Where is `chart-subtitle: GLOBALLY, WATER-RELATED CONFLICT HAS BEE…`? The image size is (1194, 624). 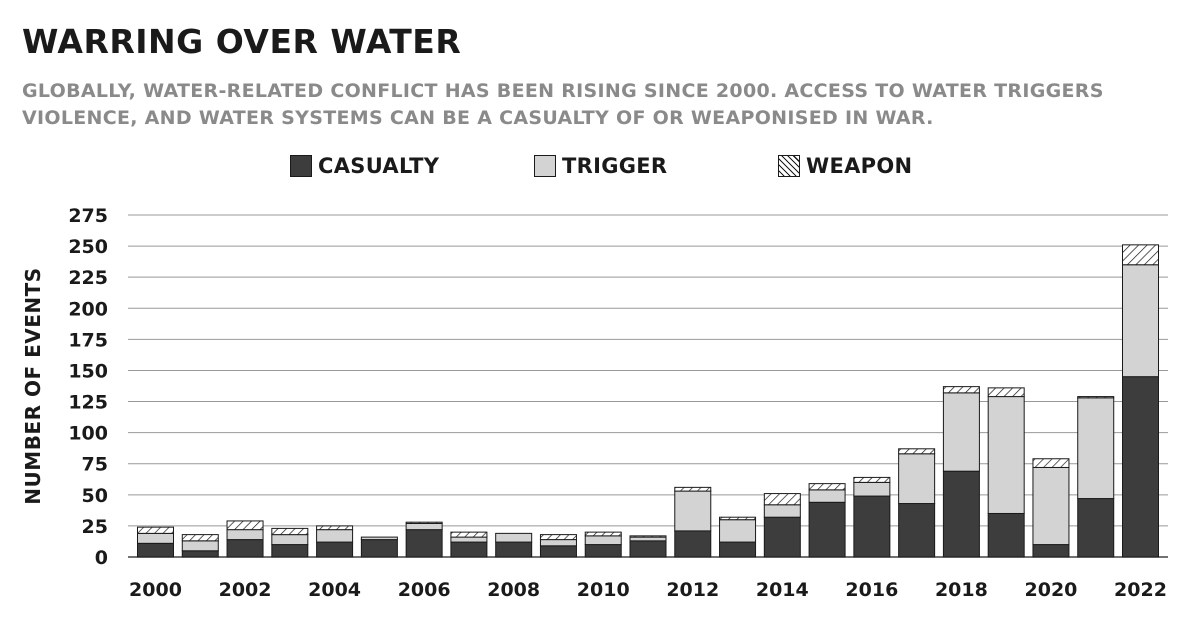 chart-subtitle: GLOBALLY, WATER-RELATED CONFLICT HAS BEE… is located at coordinates (563, 104).